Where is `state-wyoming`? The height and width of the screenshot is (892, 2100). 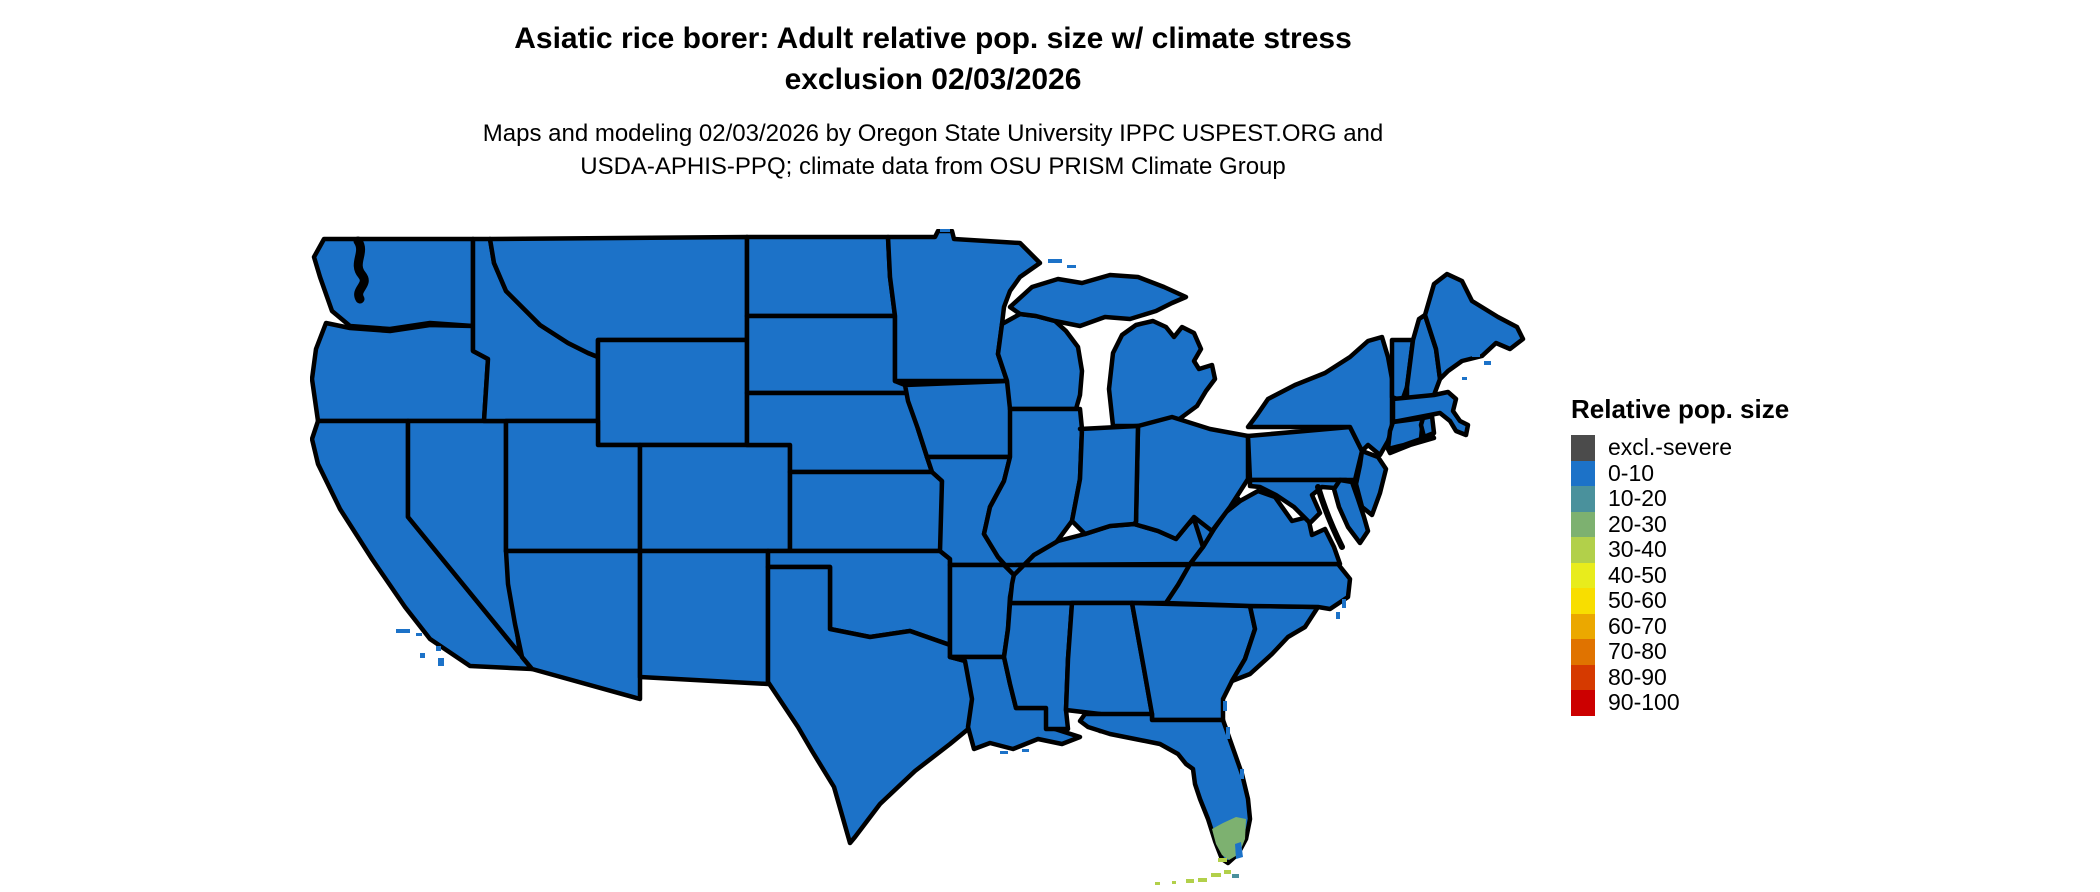
state-wyoming is located at coordinates (672, 392).